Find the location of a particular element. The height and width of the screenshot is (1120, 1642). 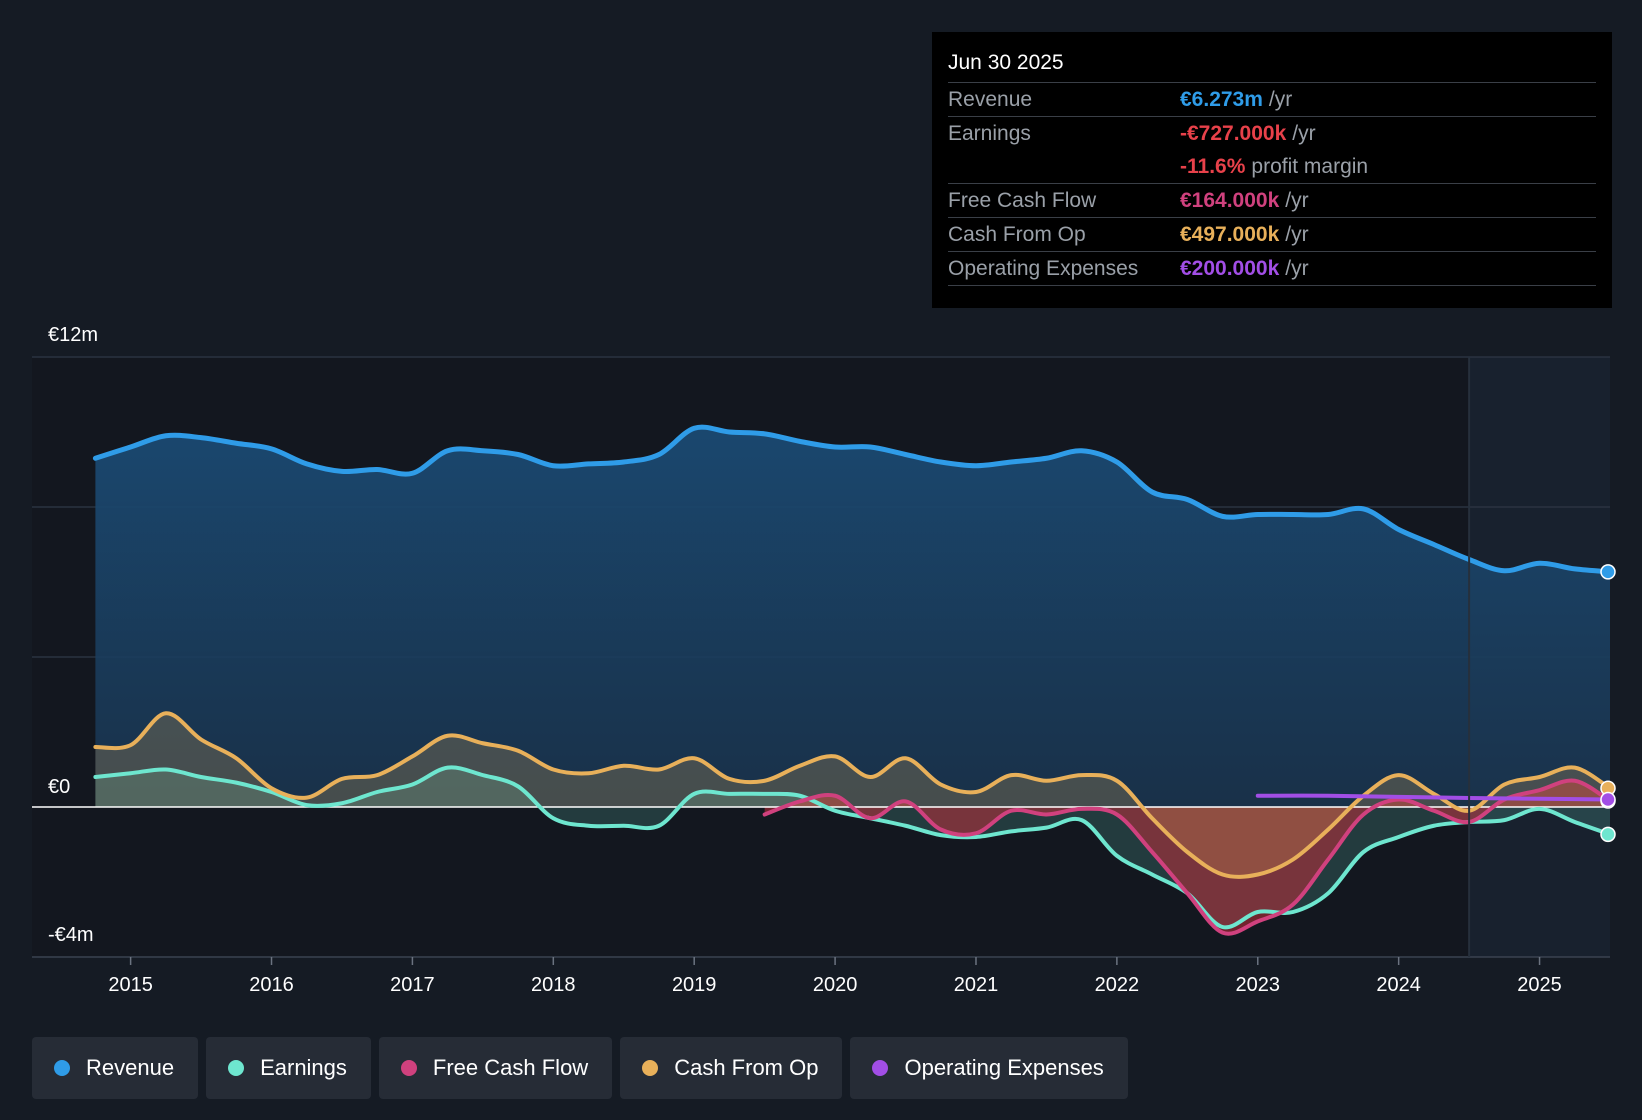

operating-expenses-endpoint is located at coordinates (1608, 799).